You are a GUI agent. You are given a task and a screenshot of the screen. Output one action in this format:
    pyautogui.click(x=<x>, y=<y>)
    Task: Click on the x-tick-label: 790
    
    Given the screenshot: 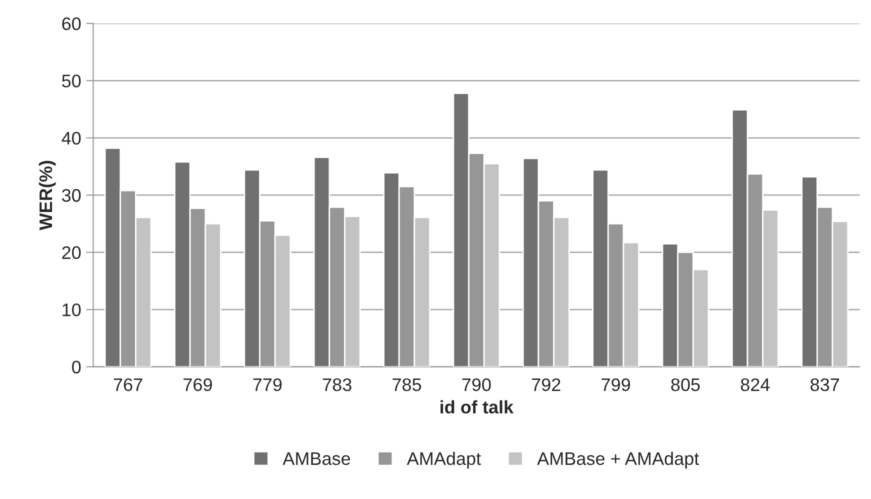 What is the action you would take?
    pyautogui.click(x=476, y=385)
    